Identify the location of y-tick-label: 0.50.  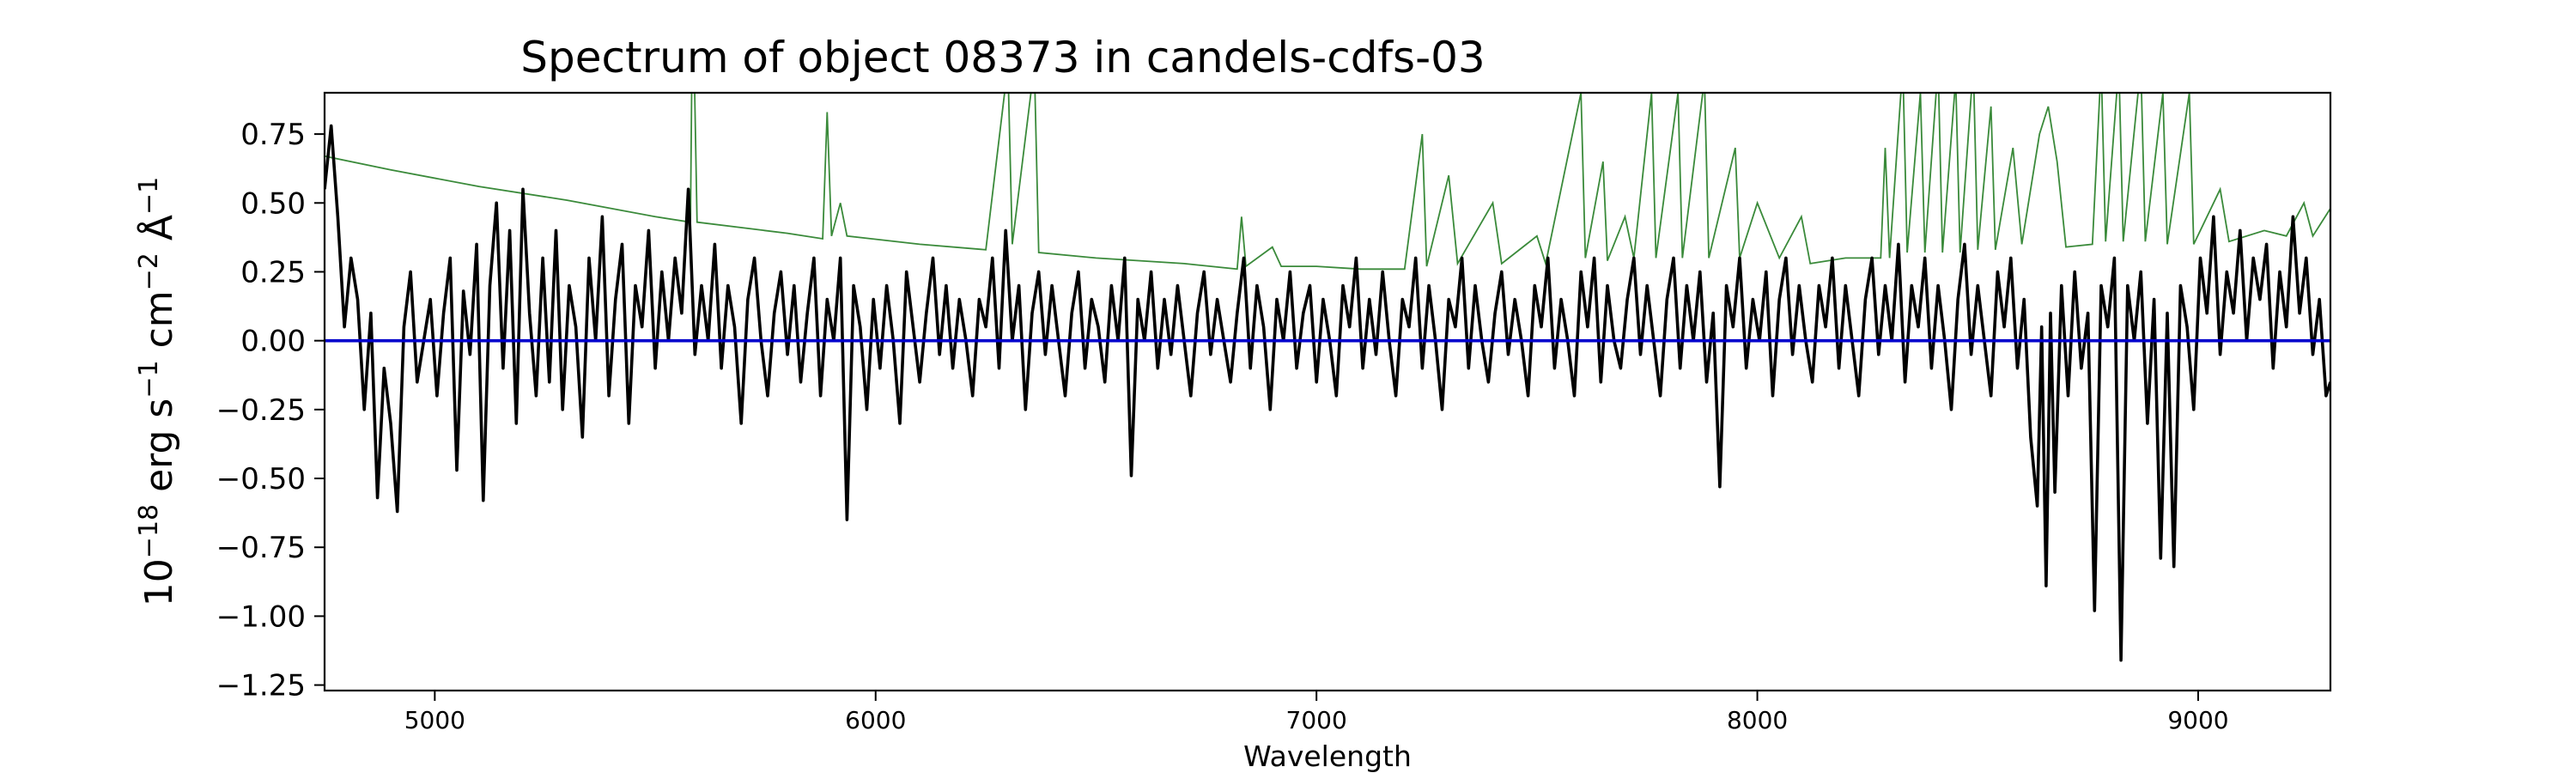
(273, 203).